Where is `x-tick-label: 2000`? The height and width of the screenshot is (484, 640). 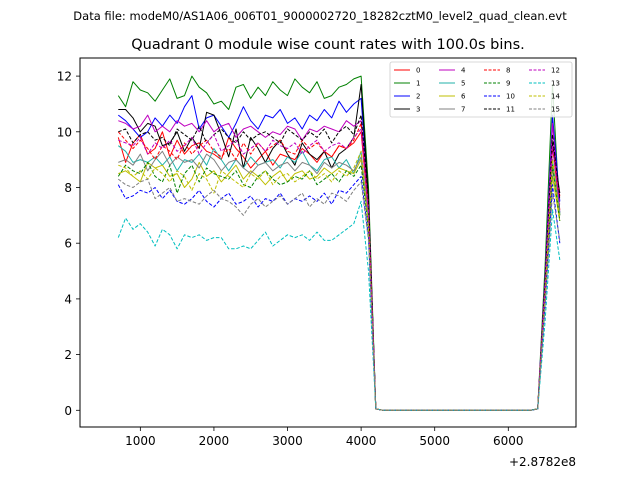 x-tick-label: 2000 is located at coordinates (214, 441).